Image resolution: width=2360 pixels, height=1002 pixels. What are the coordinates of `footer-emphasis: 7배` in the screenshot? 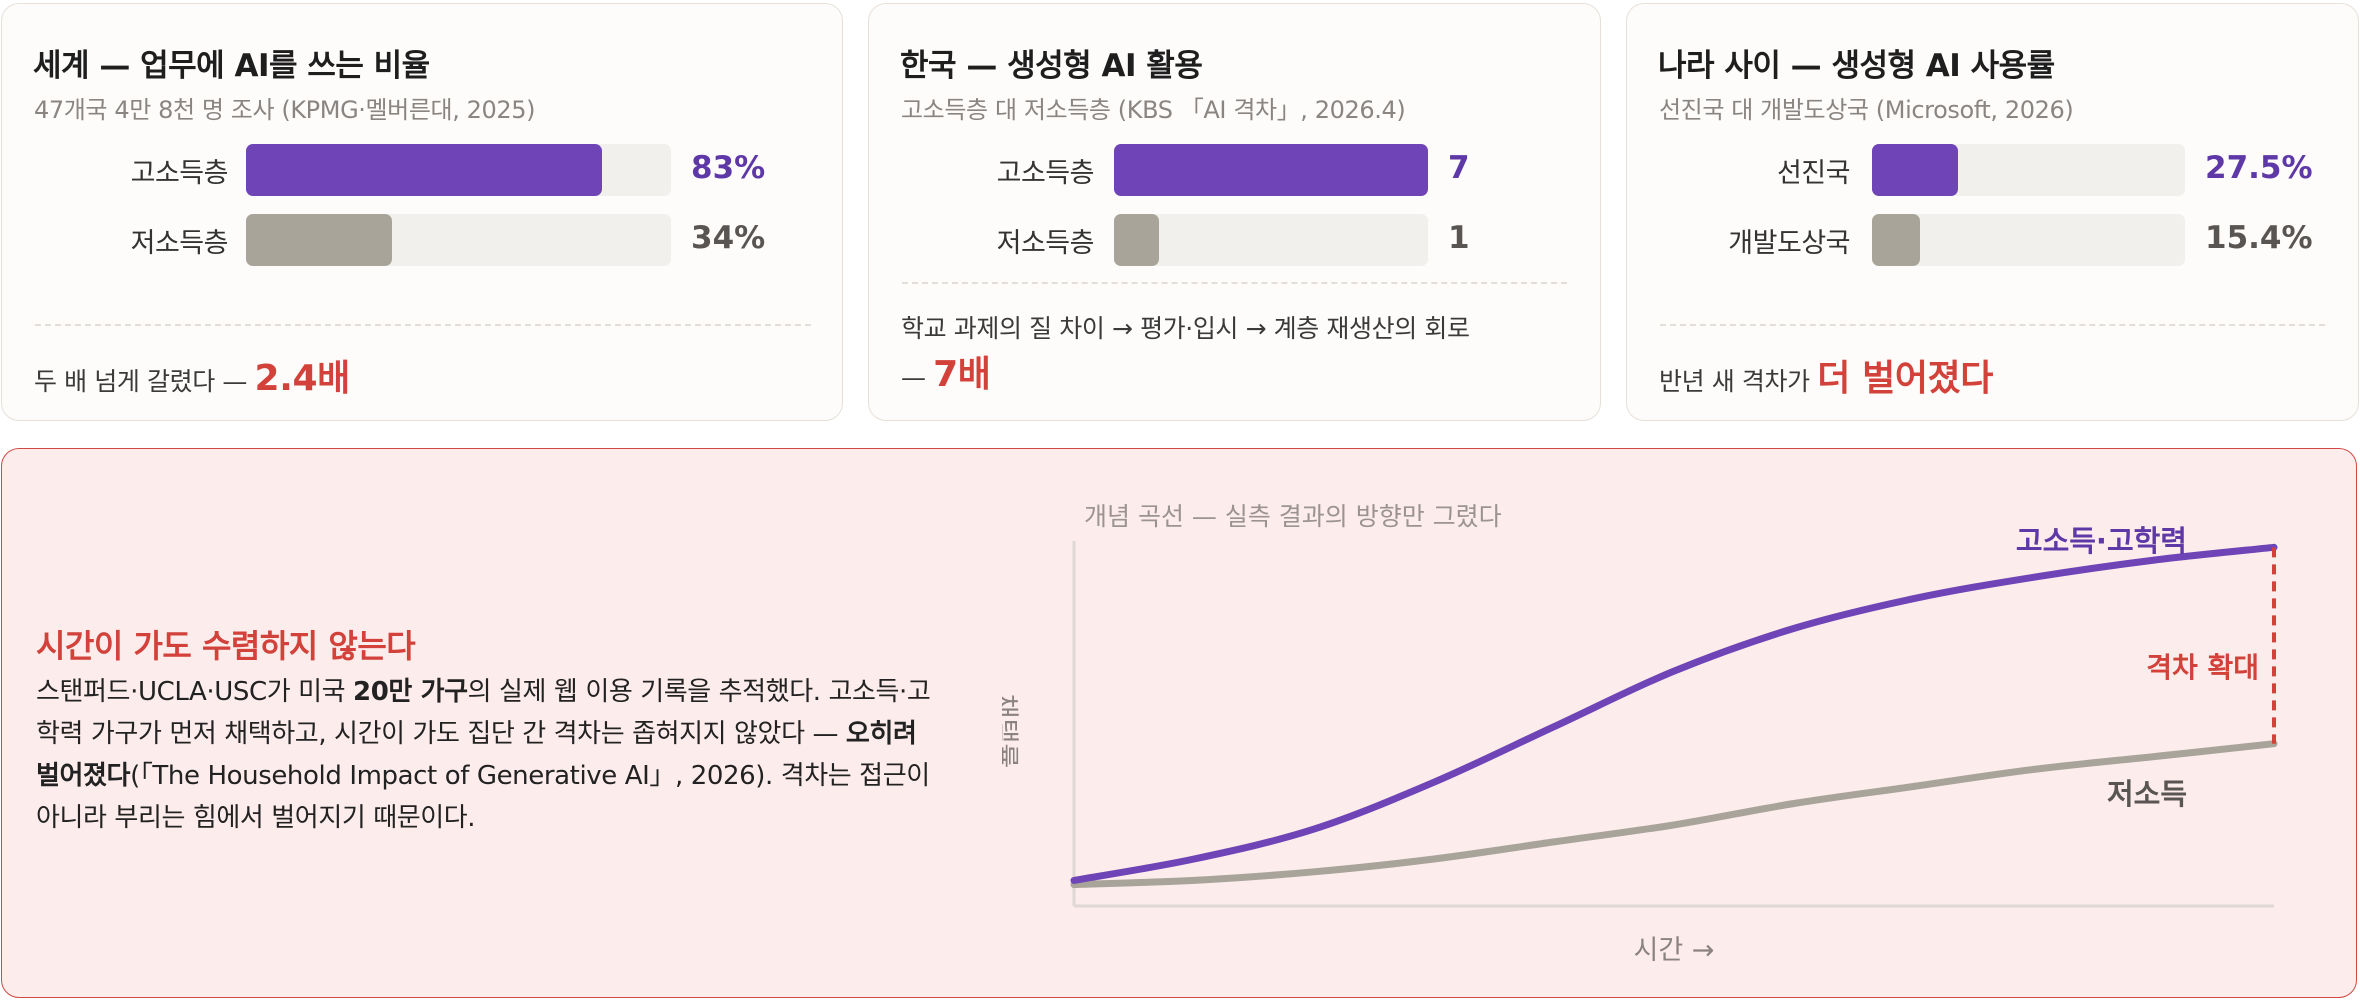 It's located at (962, 374).